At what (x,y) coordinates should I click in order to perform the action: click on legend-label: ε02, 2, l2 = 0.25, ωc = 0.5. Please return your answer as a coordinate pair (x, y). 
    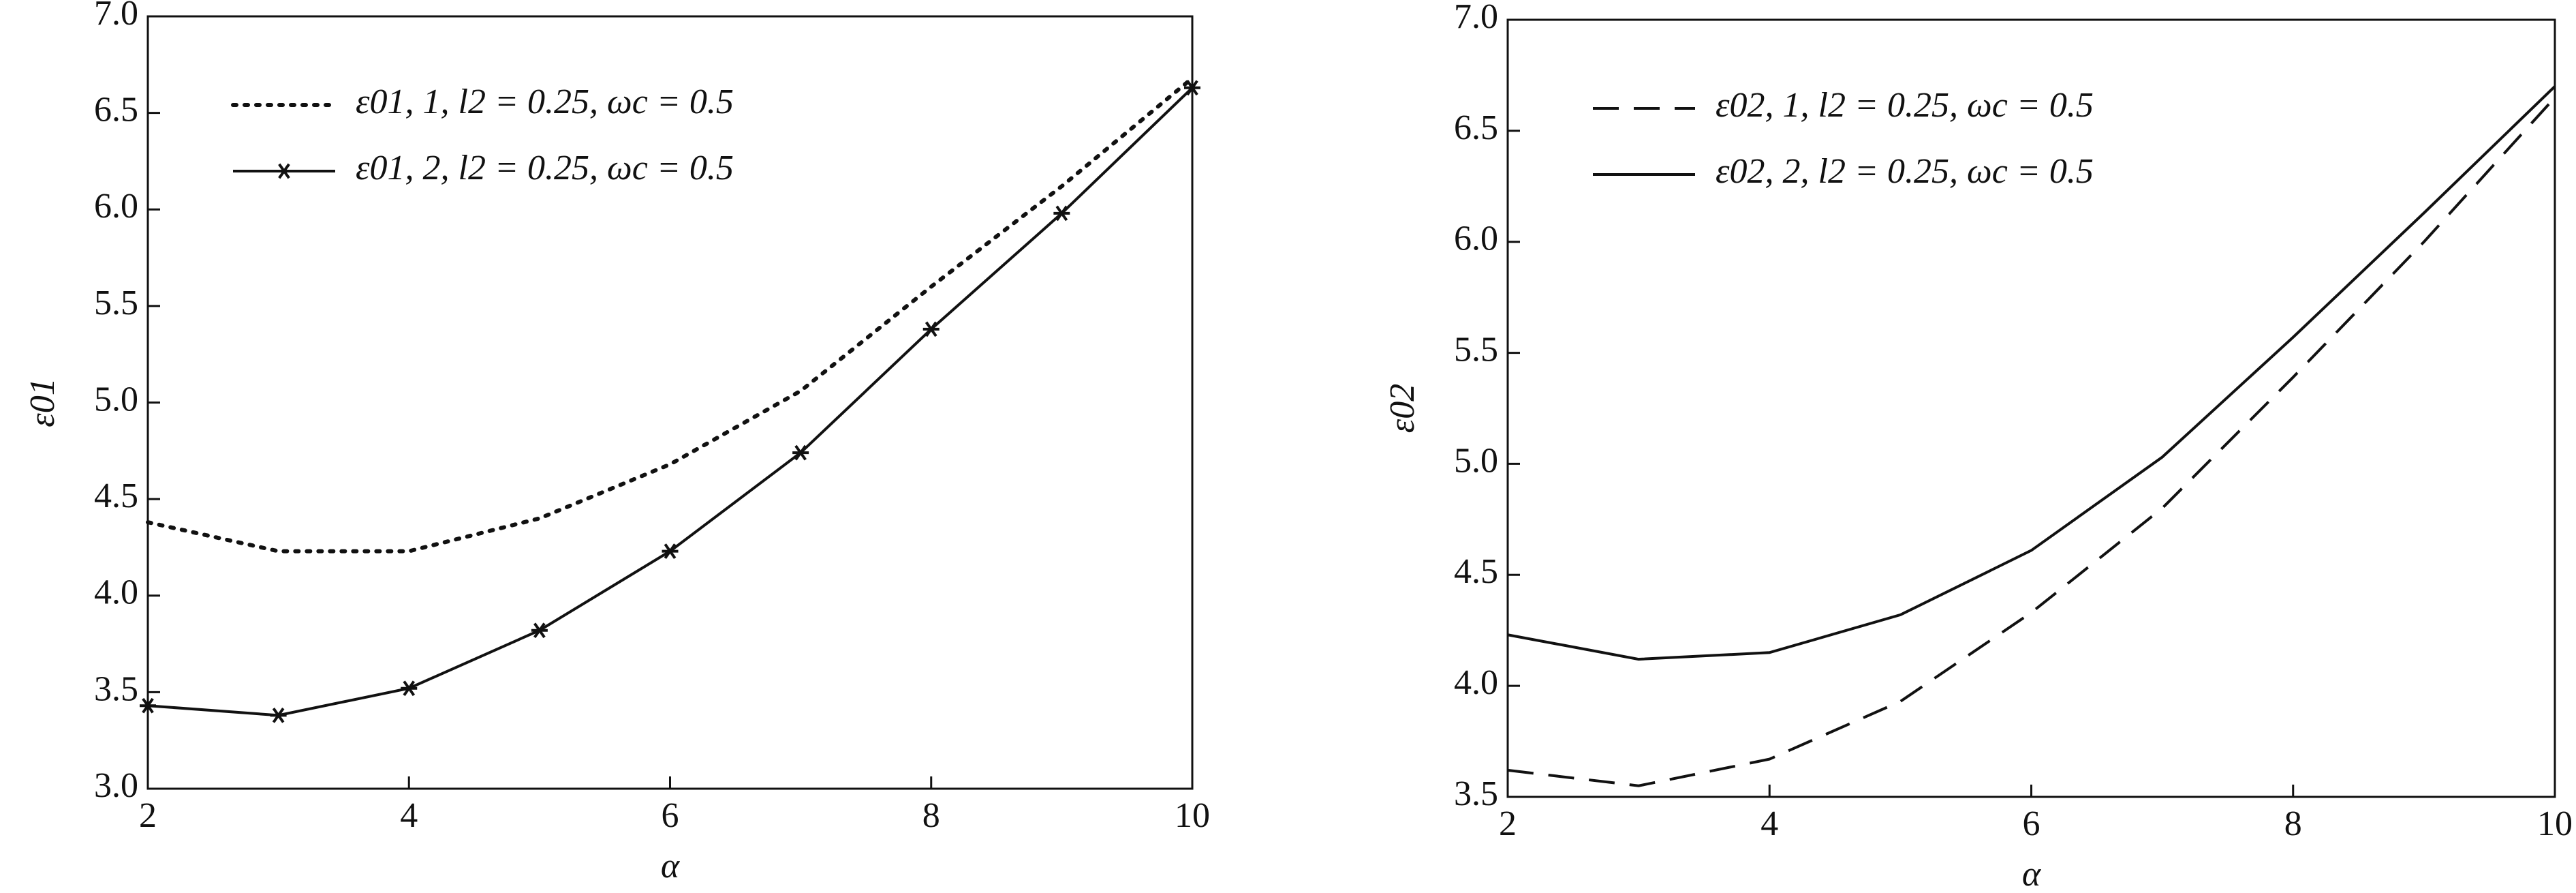
    Looking at the image, I should click on (1905, 171).